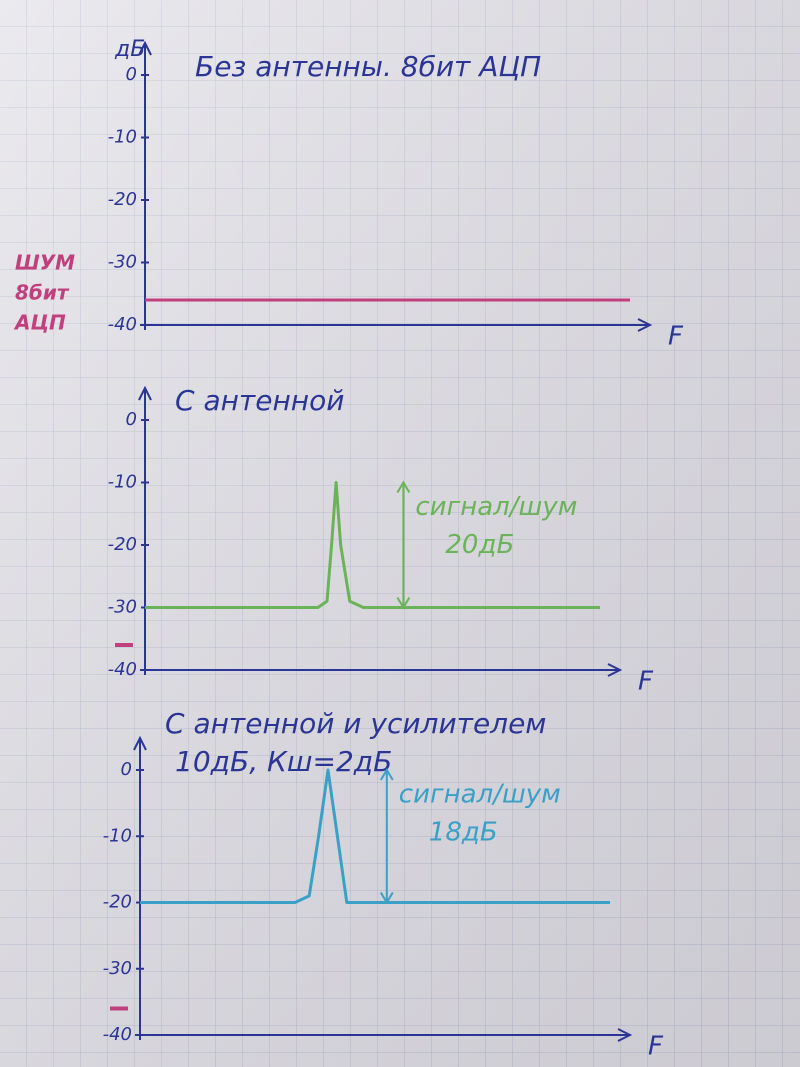  Describe the element at coordinates (283, 761) in the screenshot. I see `chart-title: 10дБ, Кш=2дБ` at that location.